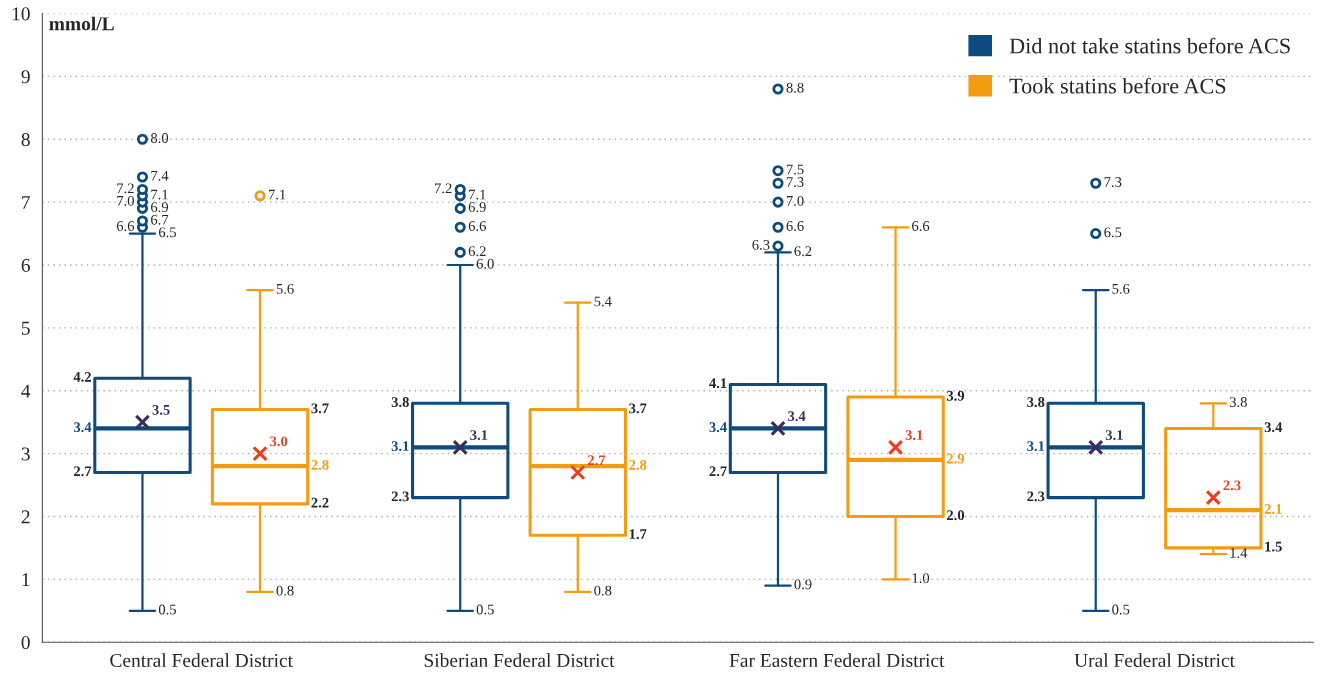  I want to click on annotation: 4.1, so click(718, 383).